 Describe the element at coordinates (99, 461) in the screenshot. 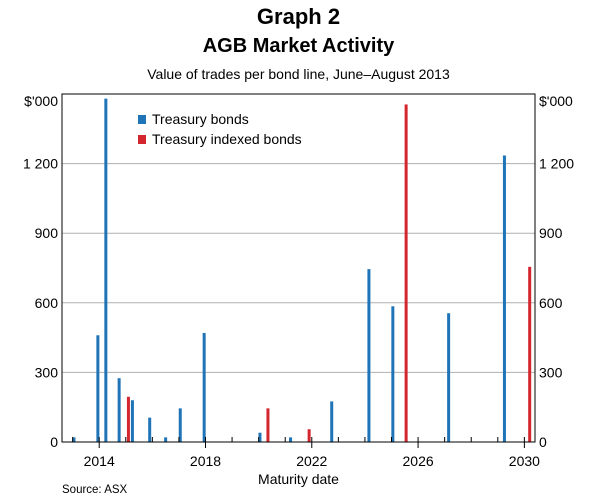

I see `x-tick-label: 2014` at that location.